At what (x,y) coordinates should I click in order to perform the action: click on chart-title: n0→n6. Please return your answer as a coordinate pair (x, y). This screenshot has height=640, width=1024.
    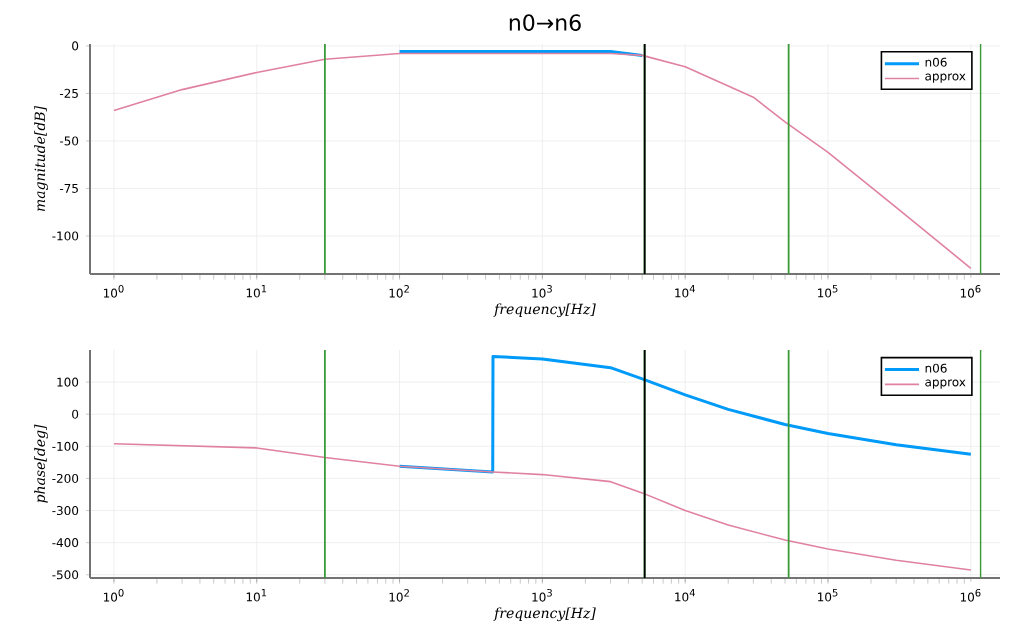
    Looking at the image, I should click on (545, 22).